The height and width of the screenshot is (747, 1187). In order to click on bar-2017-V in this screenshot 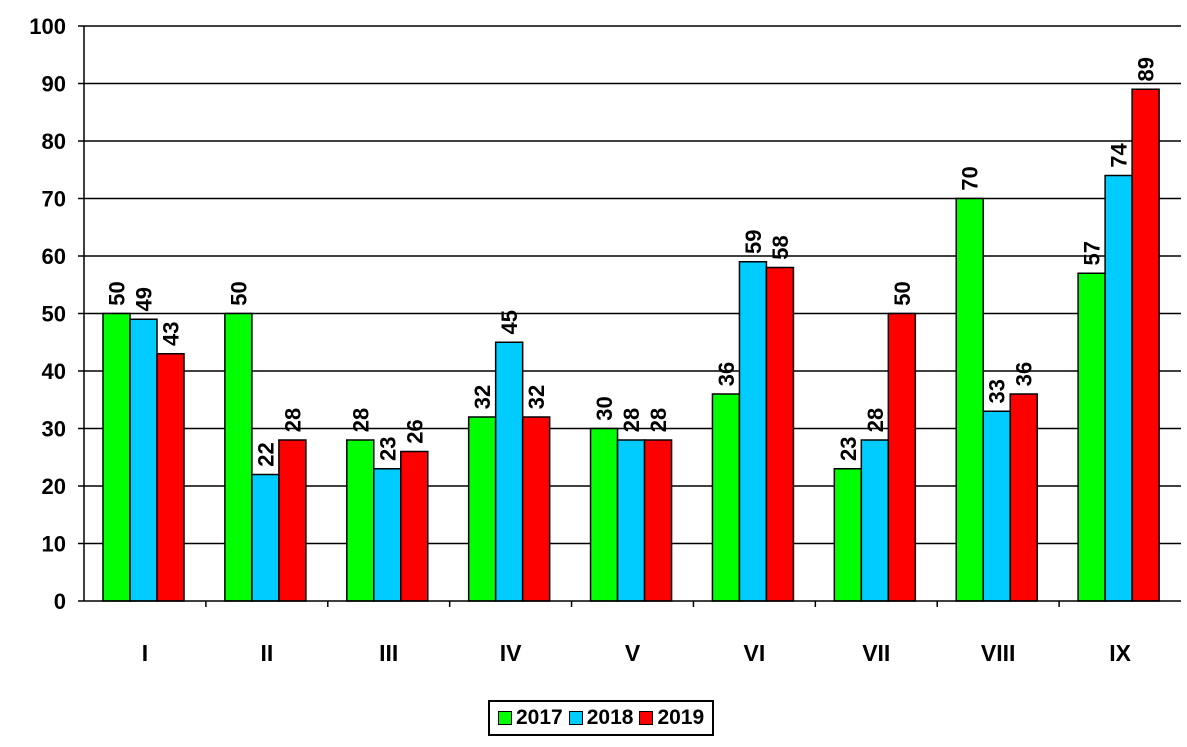, I will do `click(604, 514)`.